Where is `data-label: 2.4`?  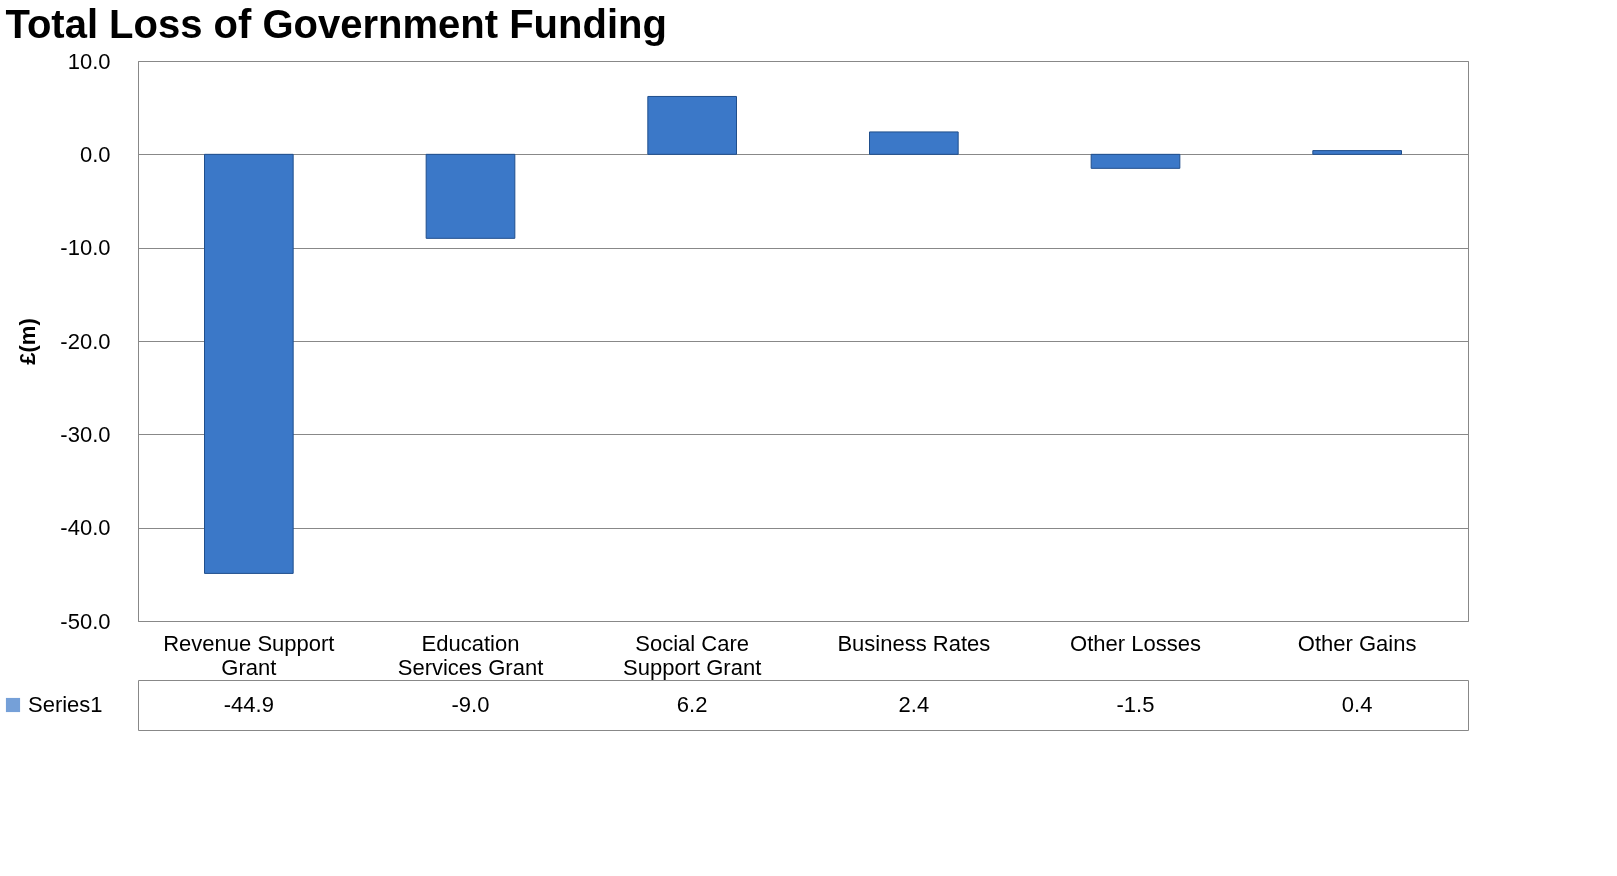 data-label: 2.4 is located at coordinates (914, 704).